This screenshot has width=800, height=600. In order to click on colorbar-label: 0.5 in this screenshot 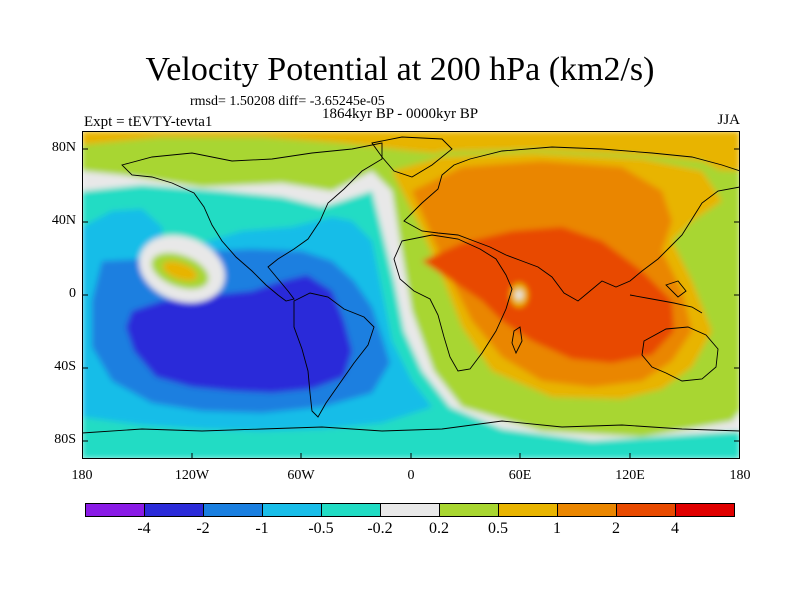, I will do `click(498, 528)`.